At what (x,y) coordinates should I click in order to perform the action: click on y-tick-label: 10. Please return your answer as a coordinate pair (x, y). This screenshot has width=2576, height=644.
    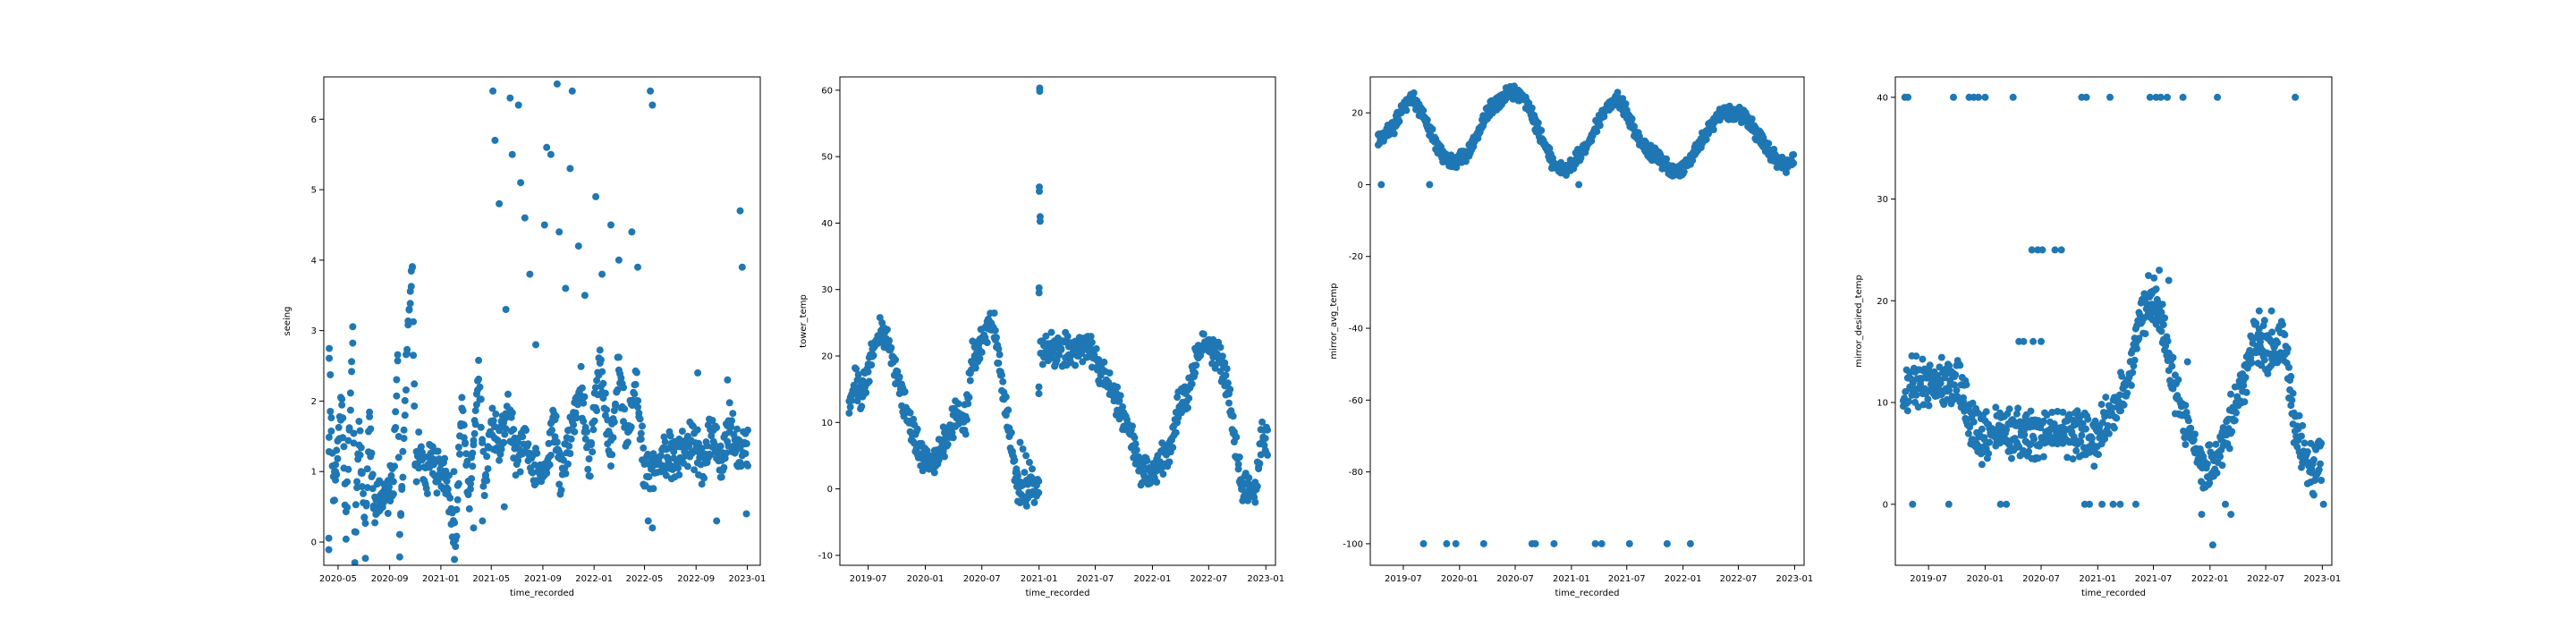
    Looking at the image, I should click on (1882, 404).